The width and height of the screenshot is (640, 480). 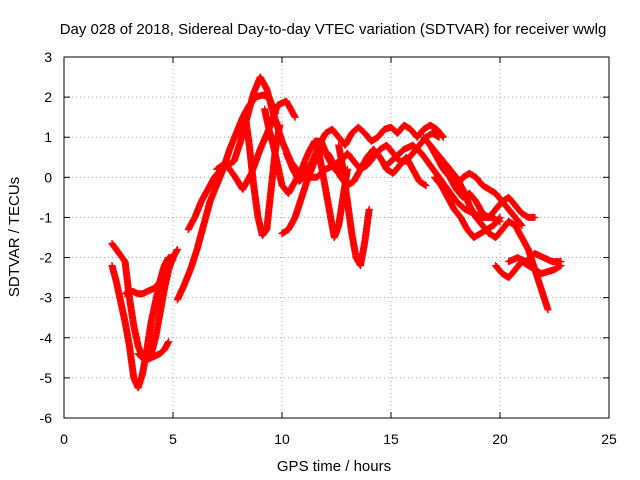 I want to click on y-tick-label: -1, so click(x=46, y=217).